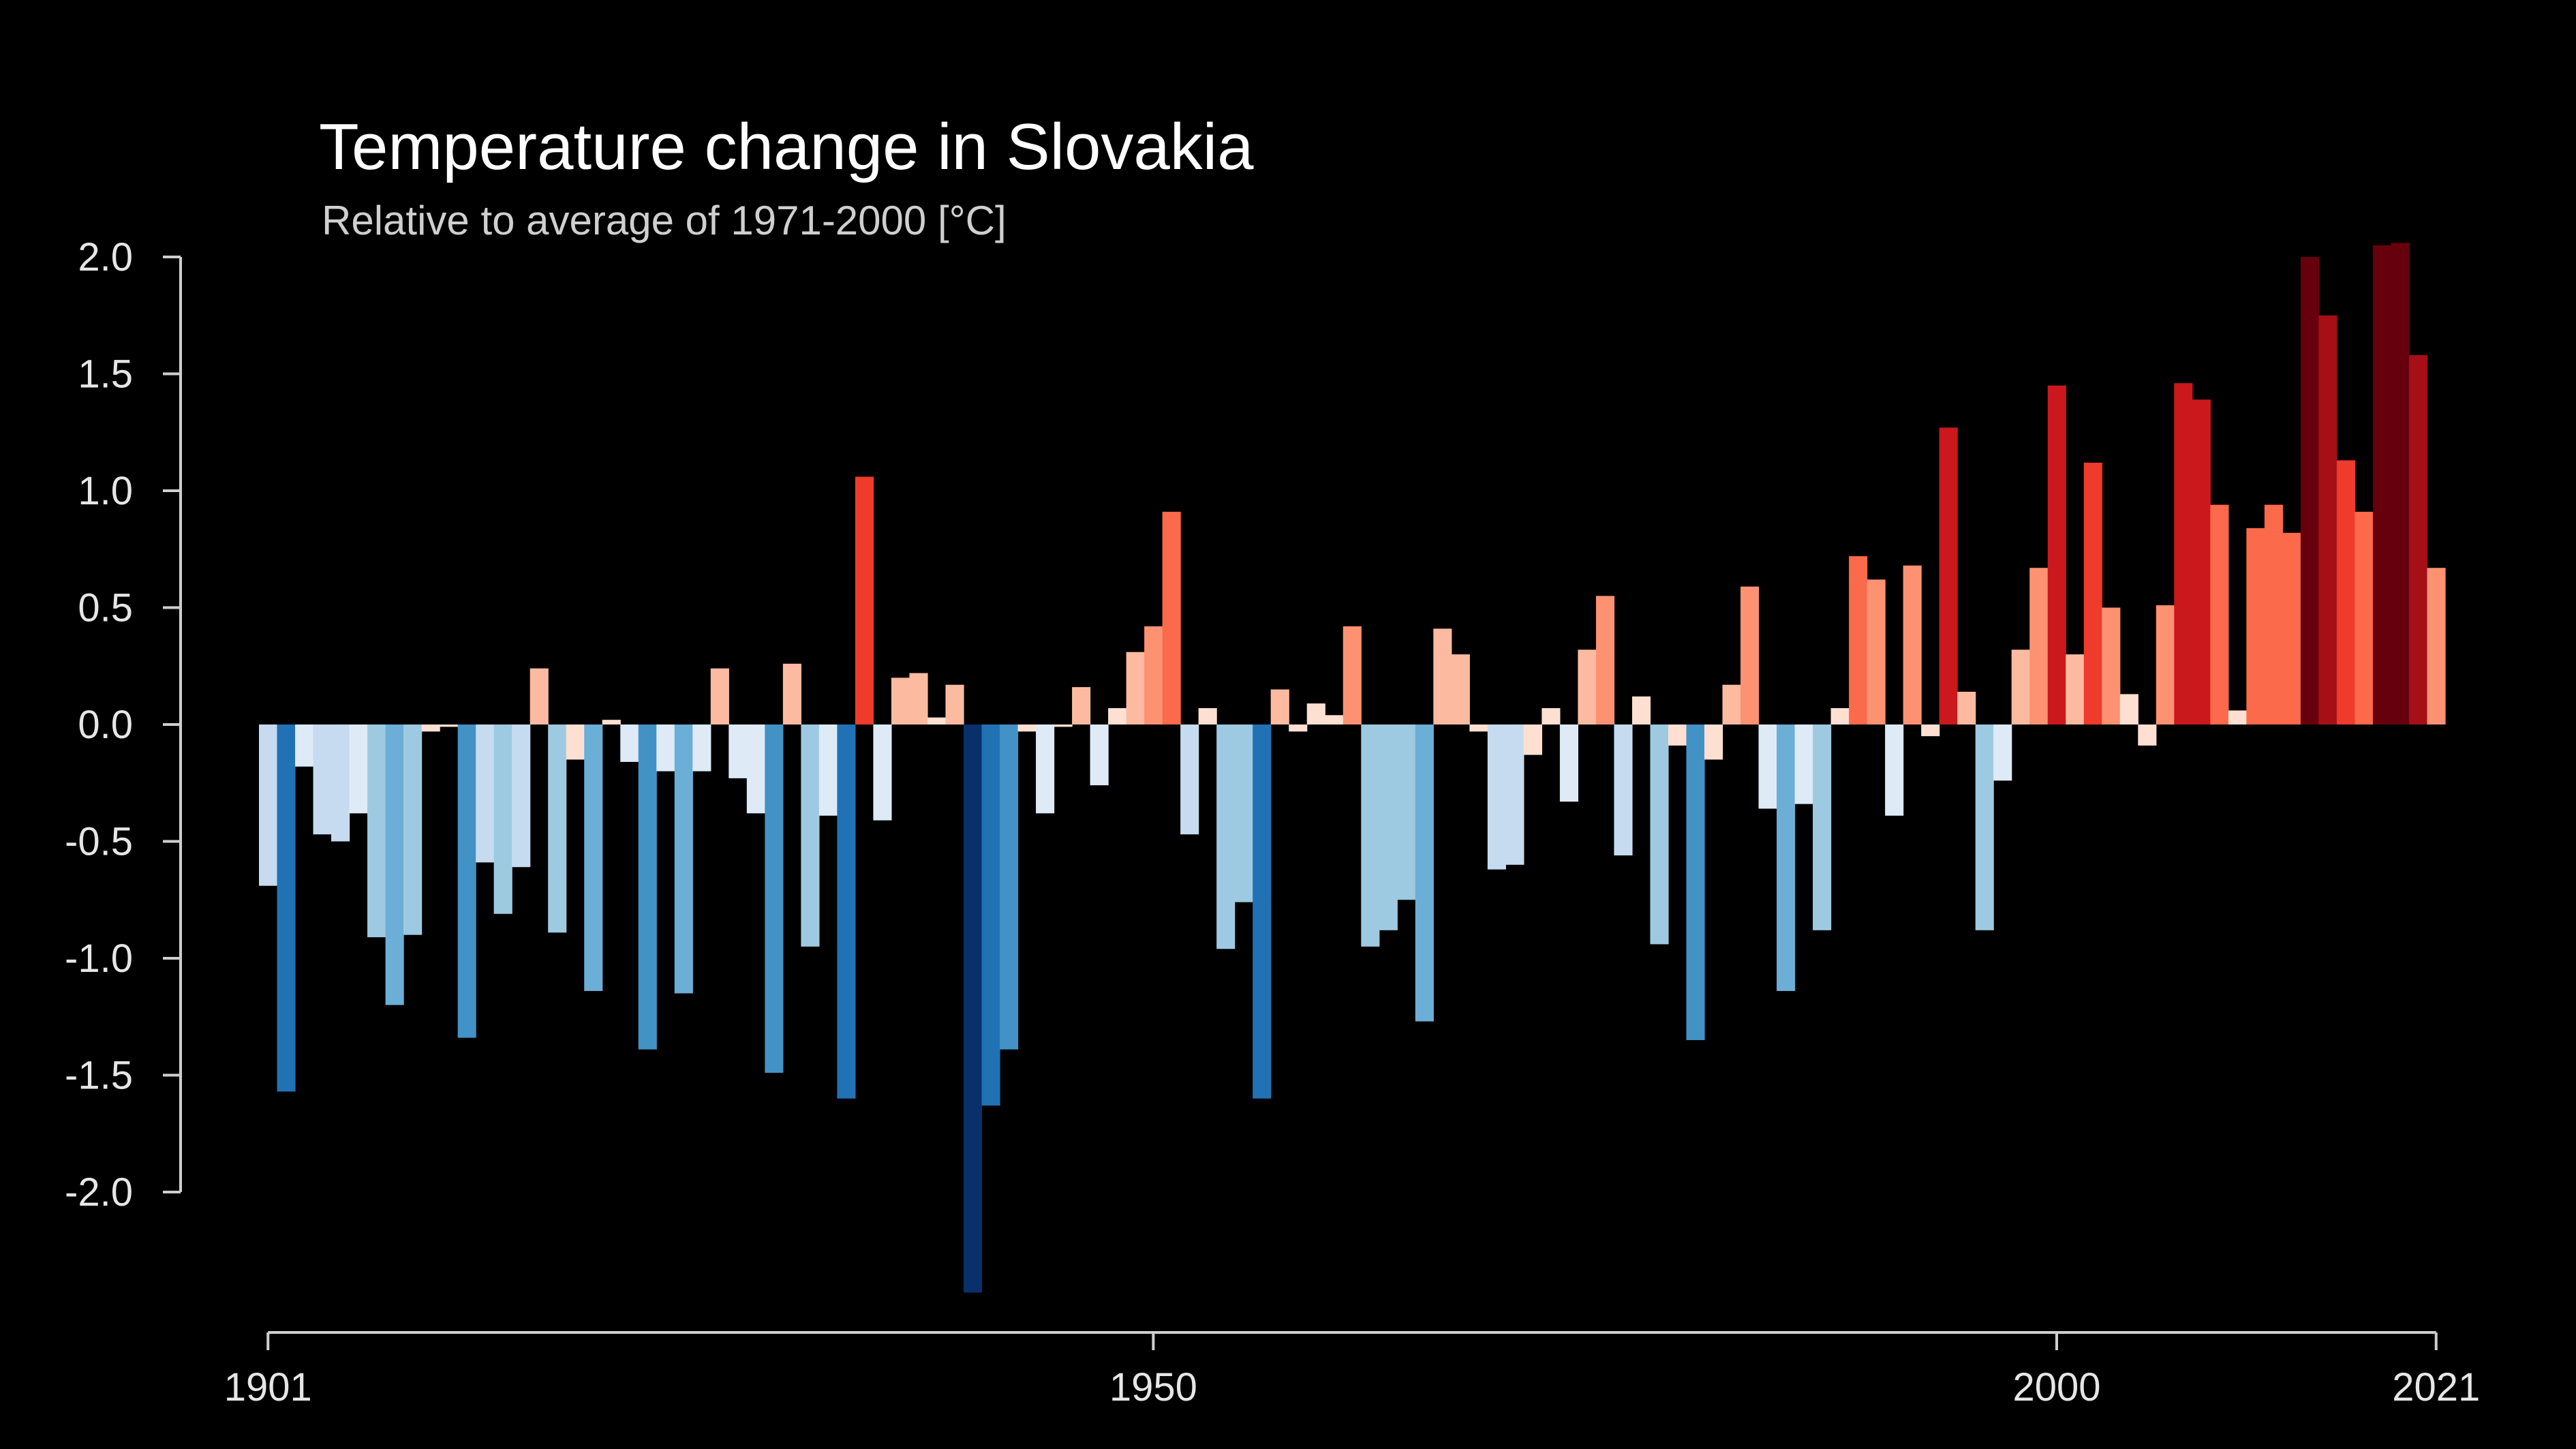 Image resolution: width=2576 pixels, height=1449 pixels. Describe the element at coordinates (2219, 614) in the screenshot. I see `bar-2009` at that location.